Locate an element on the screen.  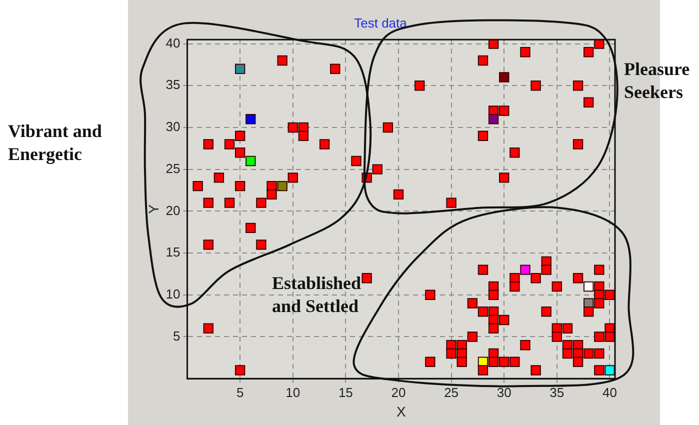
y-tick-label: 15 is located at coordinates (173, 252).